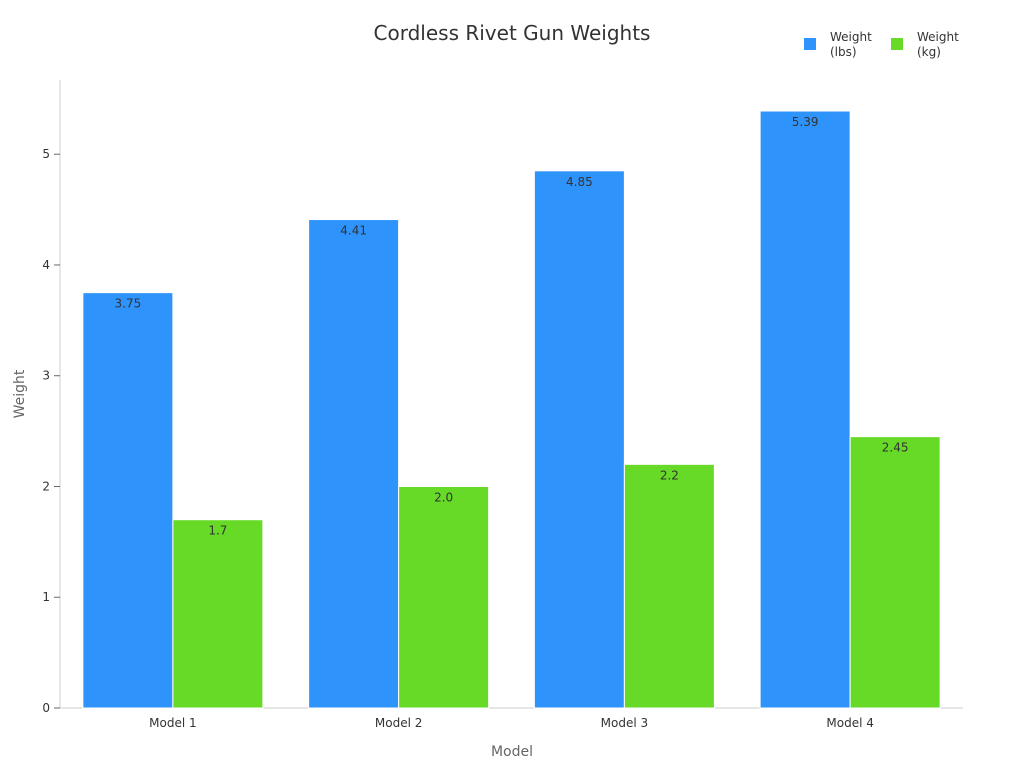 The width and height of the screenshot is (1024, 768). What do you see at coordinates (881, 44) in the screenshot?
I see `legend: Weight(lbs)Weight(kg)` at bounding box center [881, 44].